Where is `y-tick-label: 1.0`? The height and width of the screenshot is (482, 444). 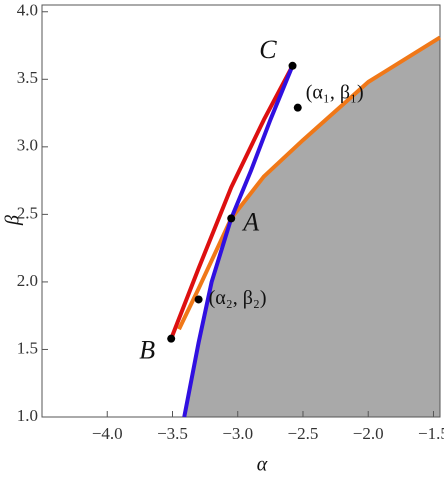 y-tick-label: 1.0 is located at coordinates (27, 415).